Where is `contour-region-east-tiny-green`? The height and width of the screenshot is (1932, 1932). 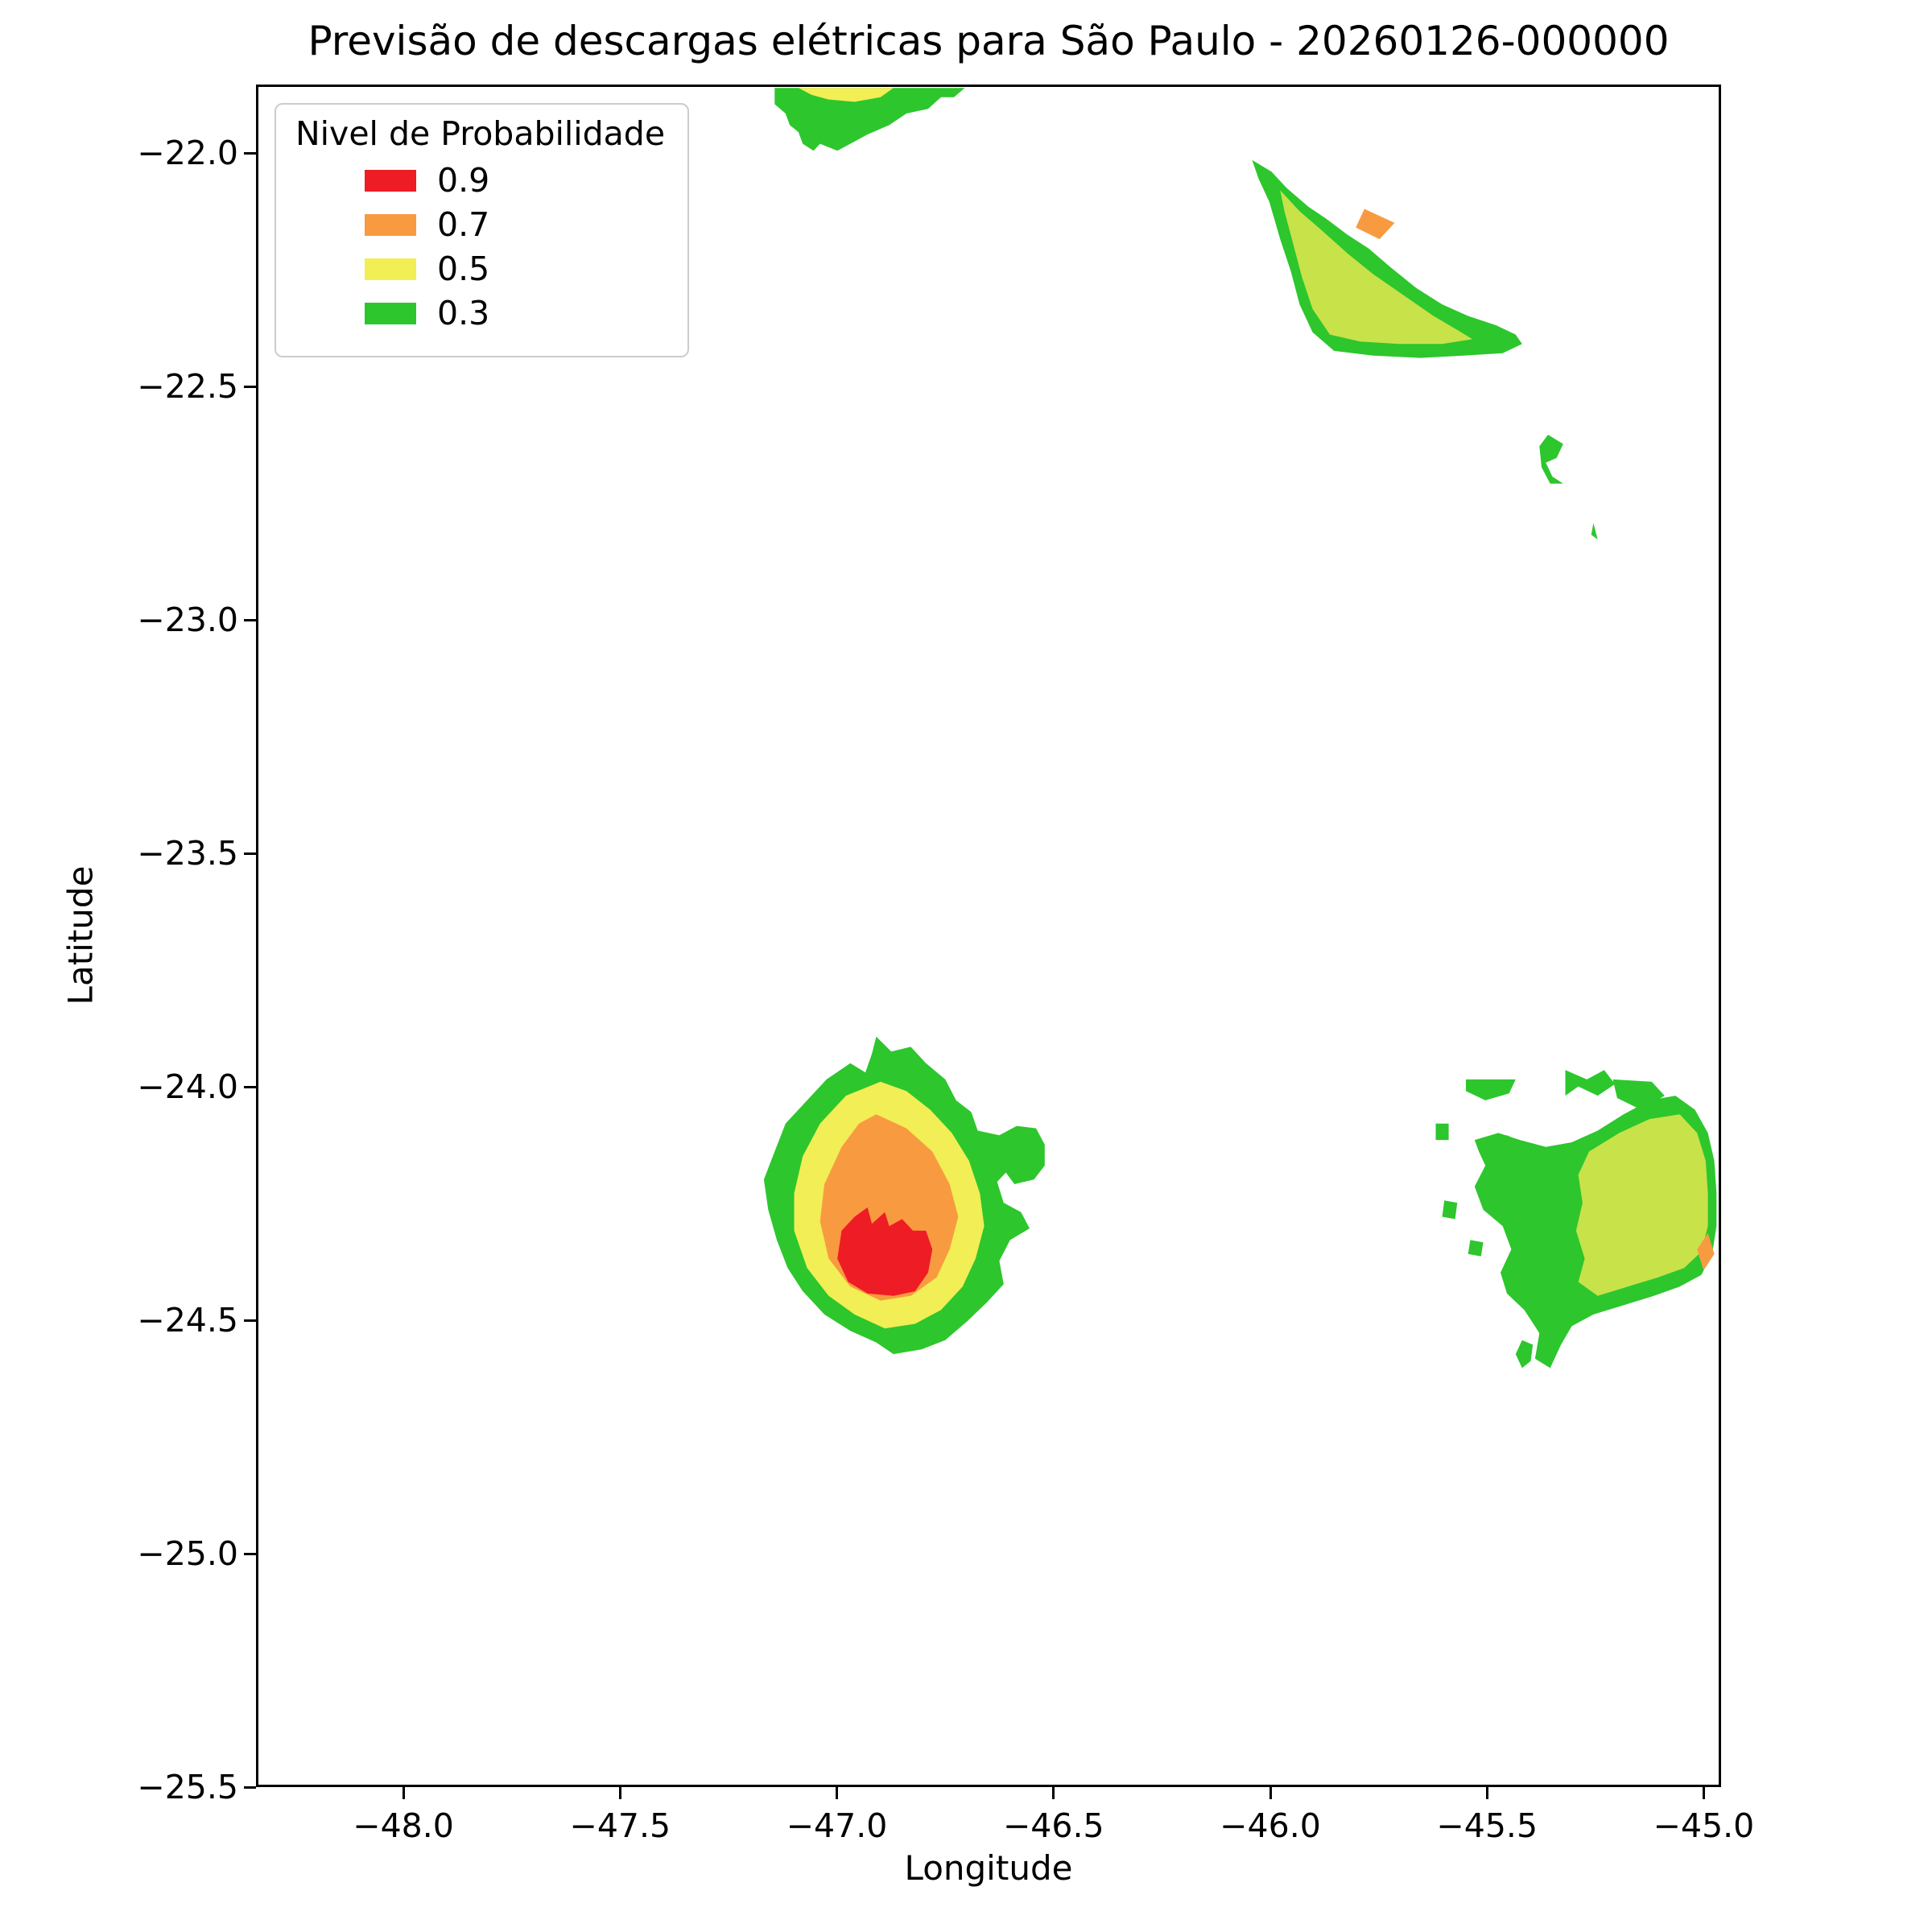
contour-region-east-tiny-green is located at coordinates (1594, 531).